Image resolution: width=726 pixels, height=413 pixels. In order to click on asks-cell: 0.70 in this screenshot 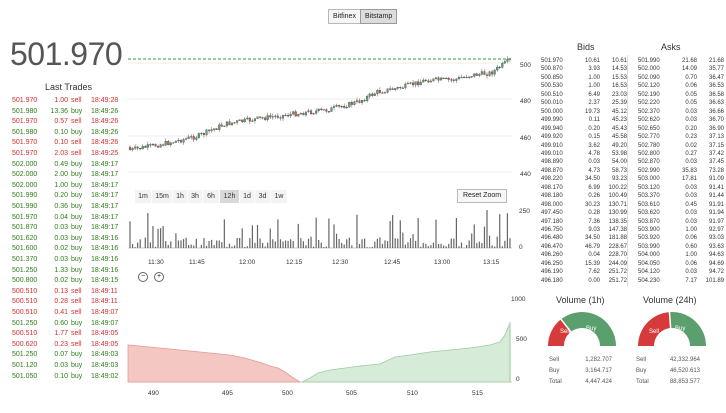, I will do `click(691, 77)`.